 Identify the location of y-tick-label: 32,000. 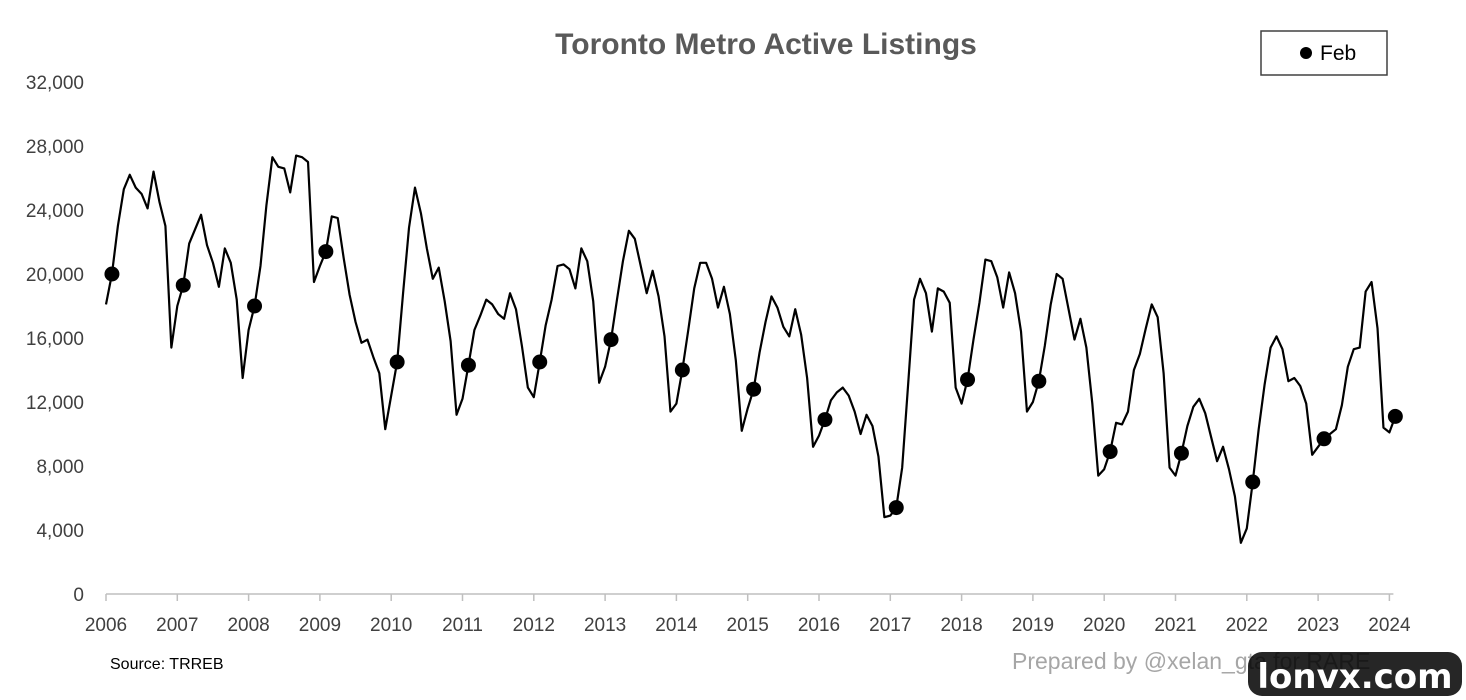
(55, 83).